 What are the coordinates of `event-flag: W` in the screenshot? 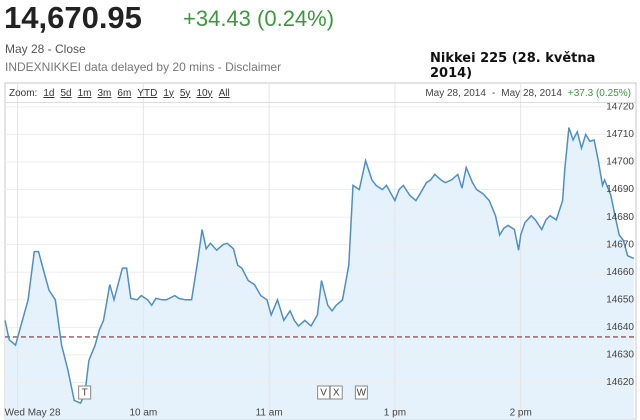 It's located at (361, 392).